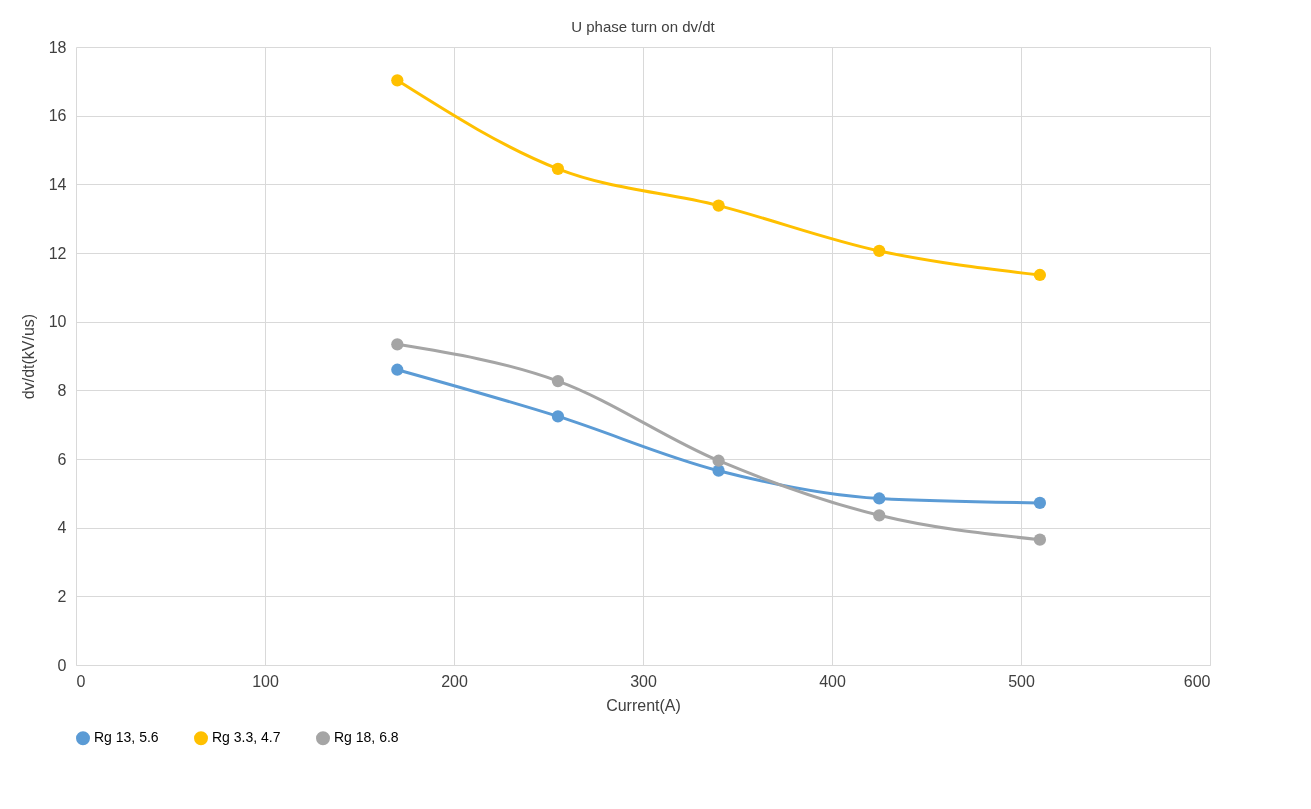  What do you see at coordinates (643, 26) in the screenshot?
I see `chart-title: U phase turn on dv/dt` at bounding box center [643, 26].